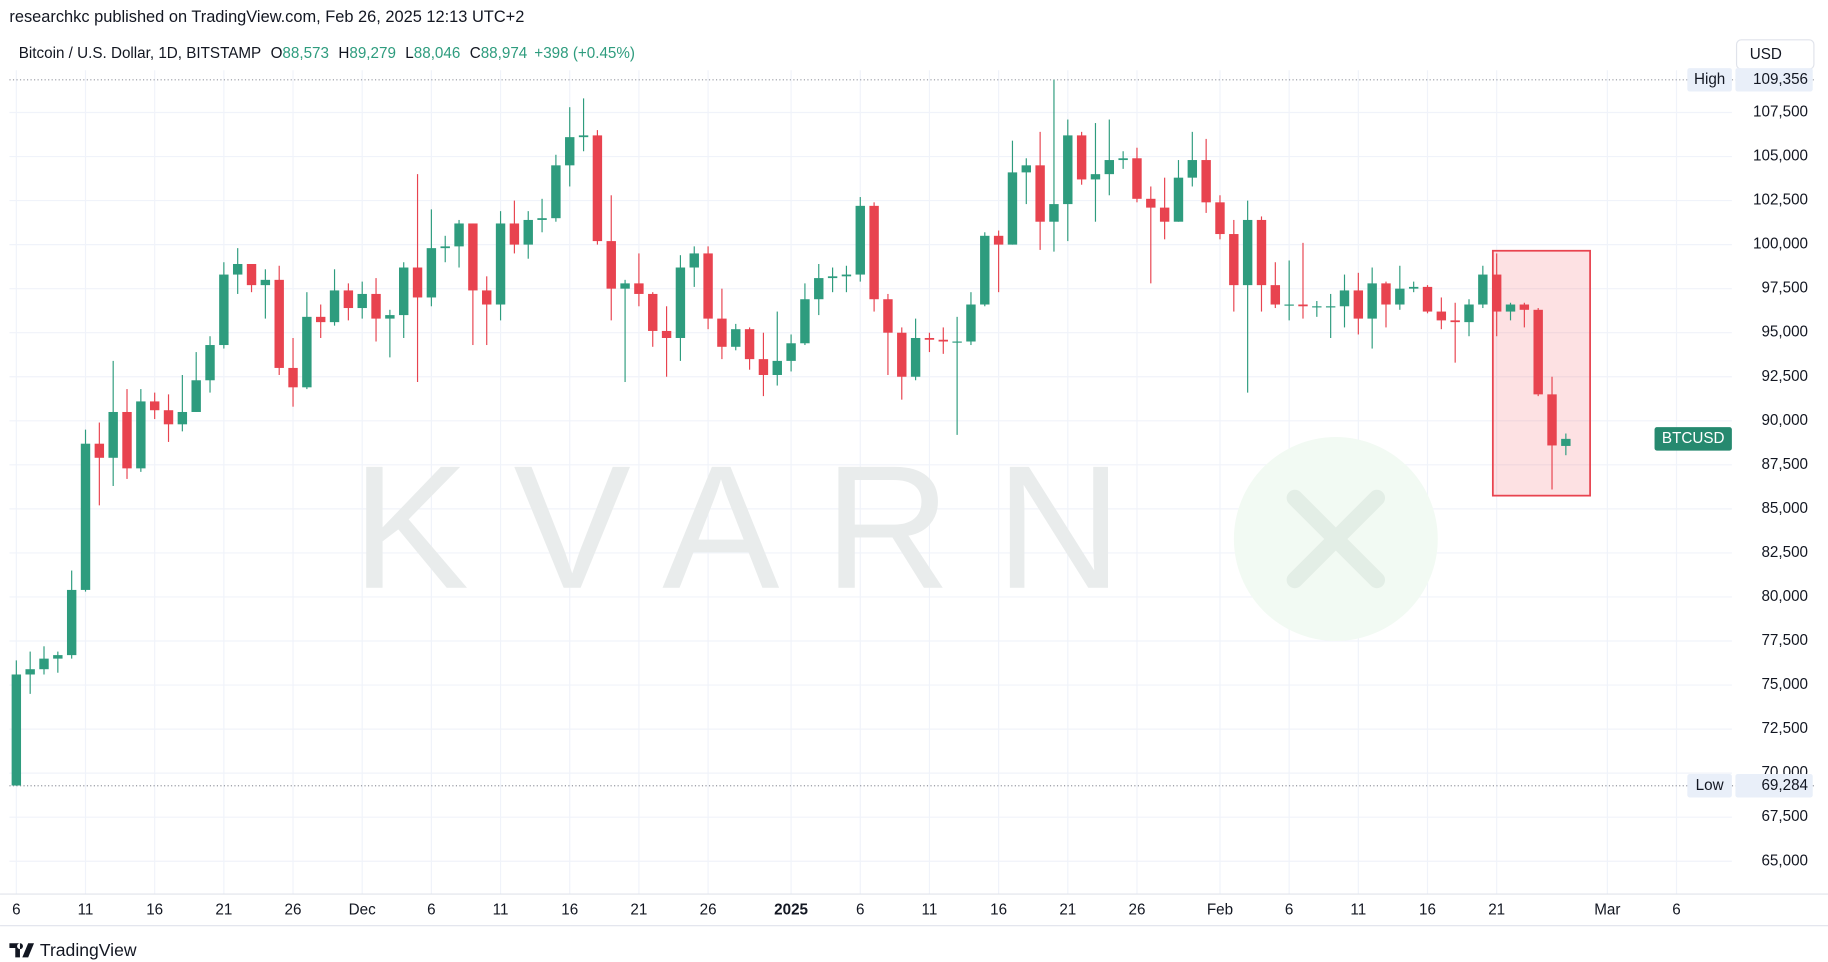 The image size is (1828, 962). I want to click on x-tick-label: 2025, so click(791, 909).